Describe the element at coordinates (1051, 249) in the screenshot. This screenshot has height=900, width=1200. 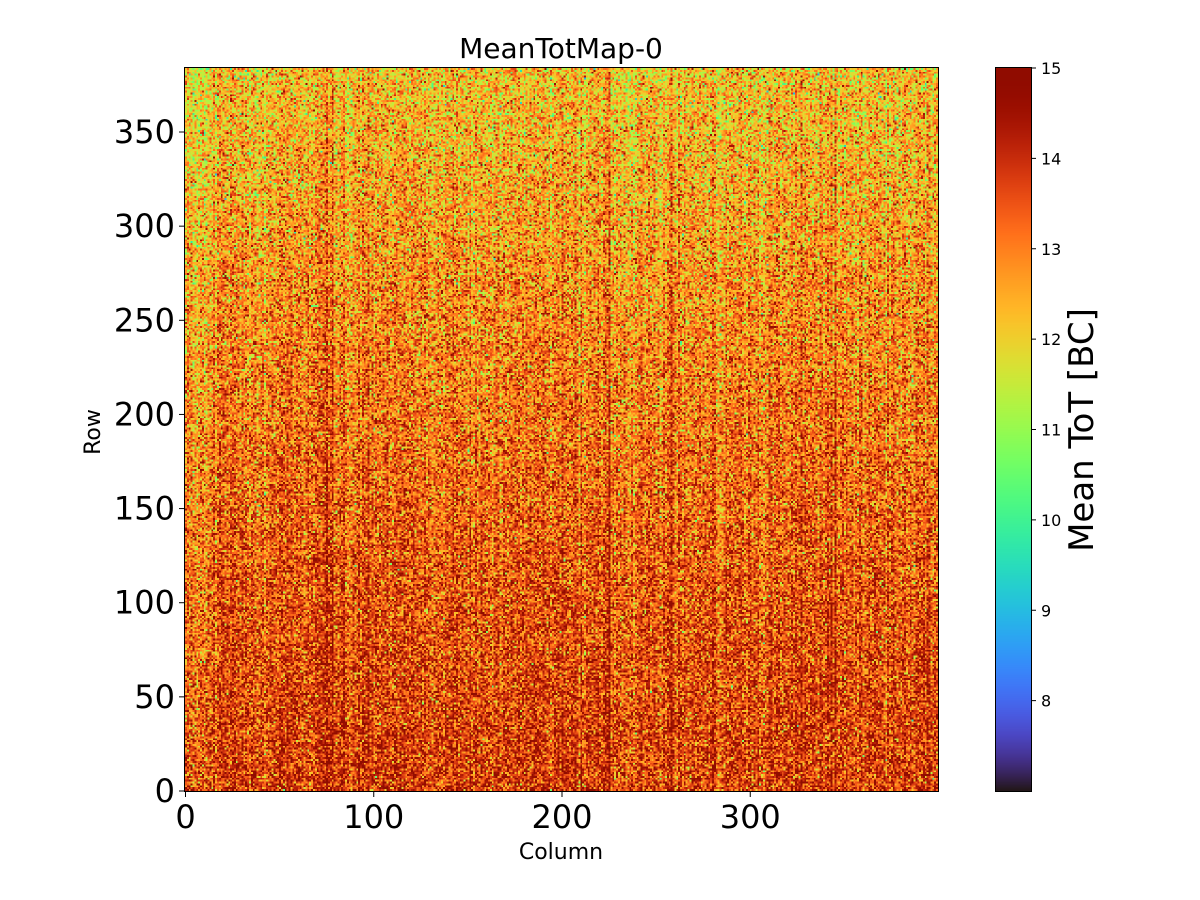
I see `colorbar-tick-label: 13` at that location.